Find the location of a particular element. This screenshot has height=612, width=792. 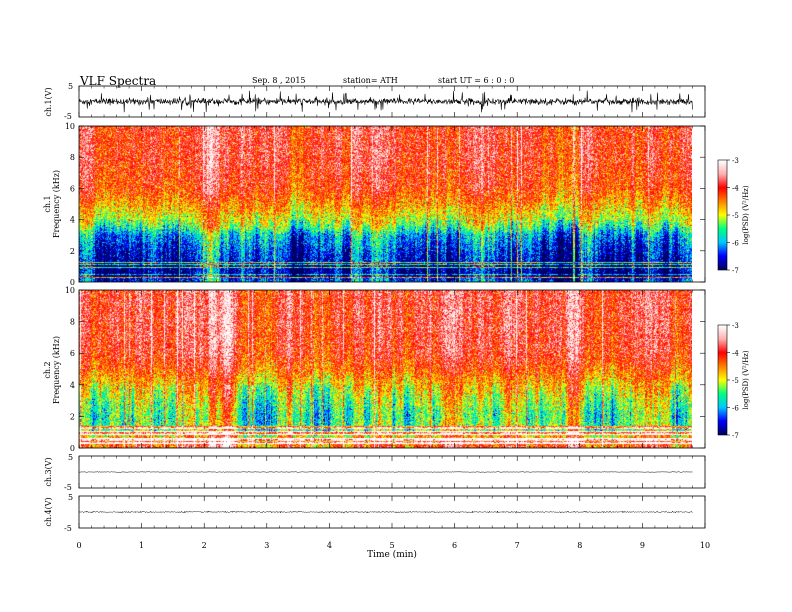

ch2-spectrogram-channel-label: ch.2 is located at coordinates (47, 369).